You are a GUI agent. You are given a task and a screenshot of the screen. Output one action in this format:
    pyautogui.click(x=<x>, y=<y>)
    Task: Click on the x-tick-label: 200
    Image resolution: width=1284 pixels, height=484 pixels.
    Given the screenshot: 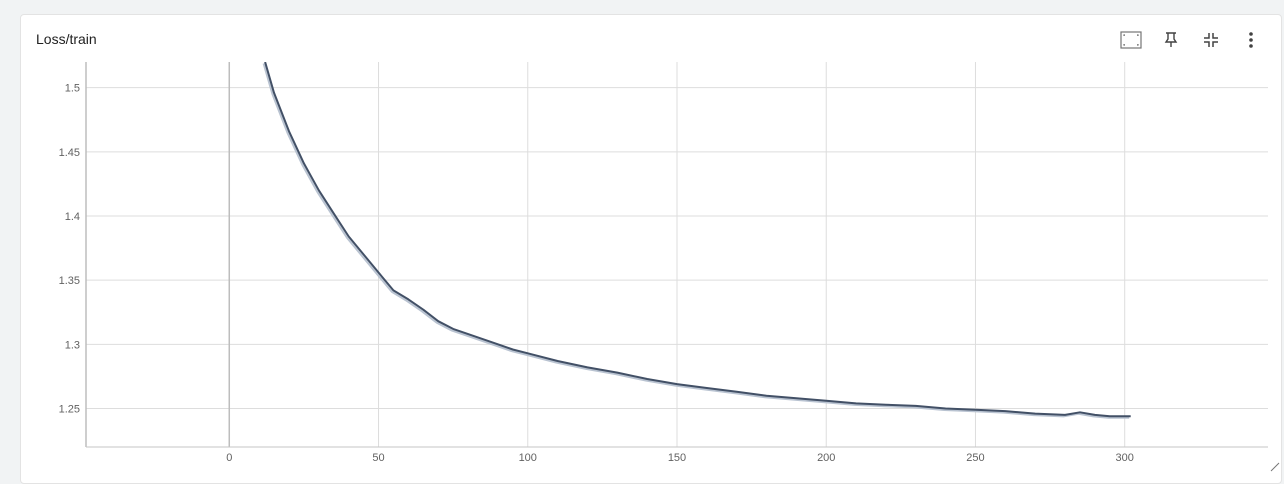 What is the action you would take?
    pyautogui.click(x=826, y=458)
    